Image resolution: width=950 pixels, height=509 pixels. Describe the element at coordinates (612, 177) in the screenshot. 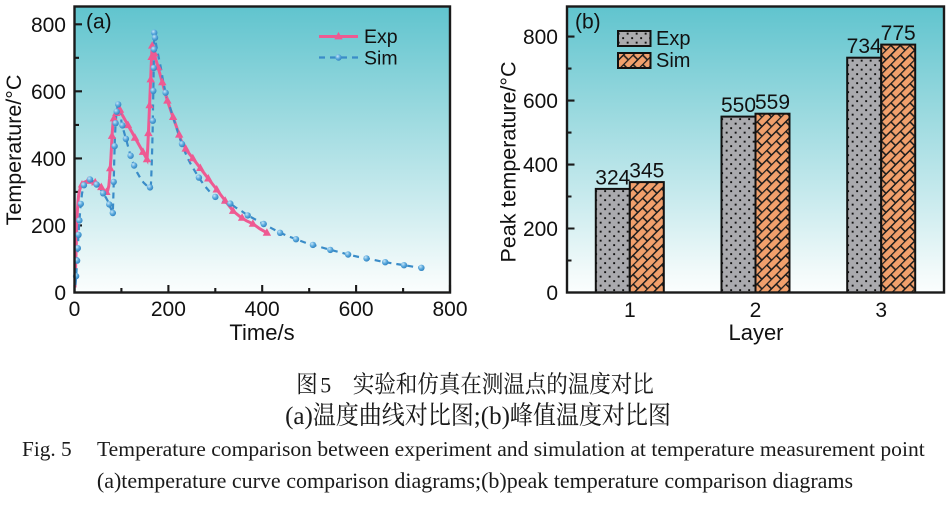

I see `svg-text: 324` at that location.